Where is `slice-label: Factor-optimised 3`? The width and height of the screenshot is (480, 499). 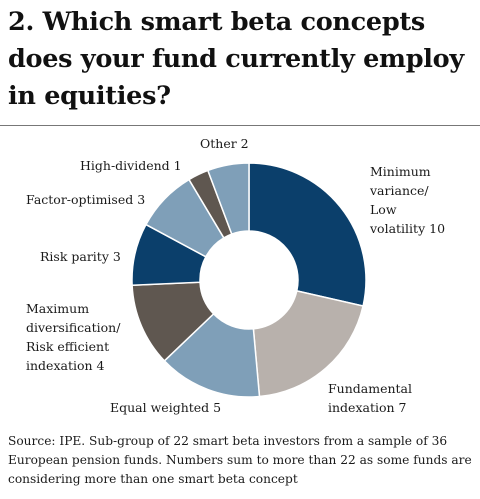
slice-label: Factor-optimised 3 is located at coordinates (85, 199).